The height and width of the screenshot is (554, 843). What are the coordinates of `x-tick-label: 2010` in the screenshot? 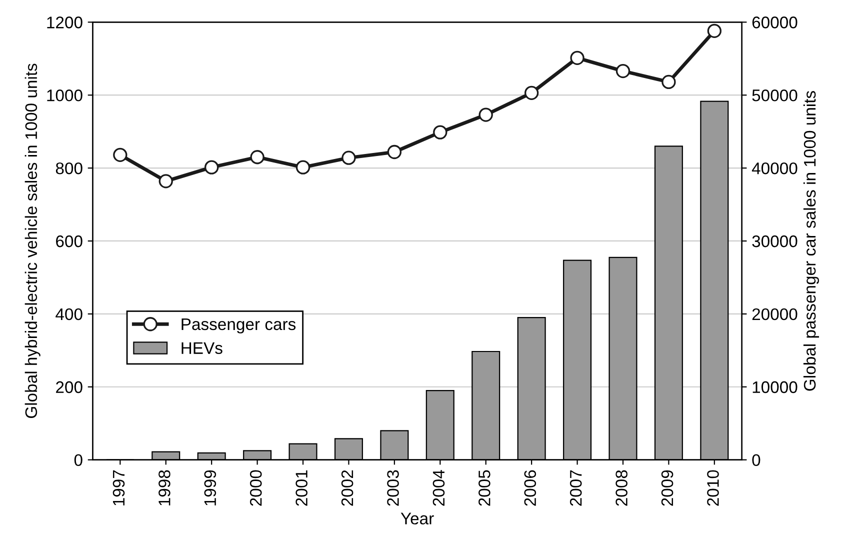 It's located at (713, 488).